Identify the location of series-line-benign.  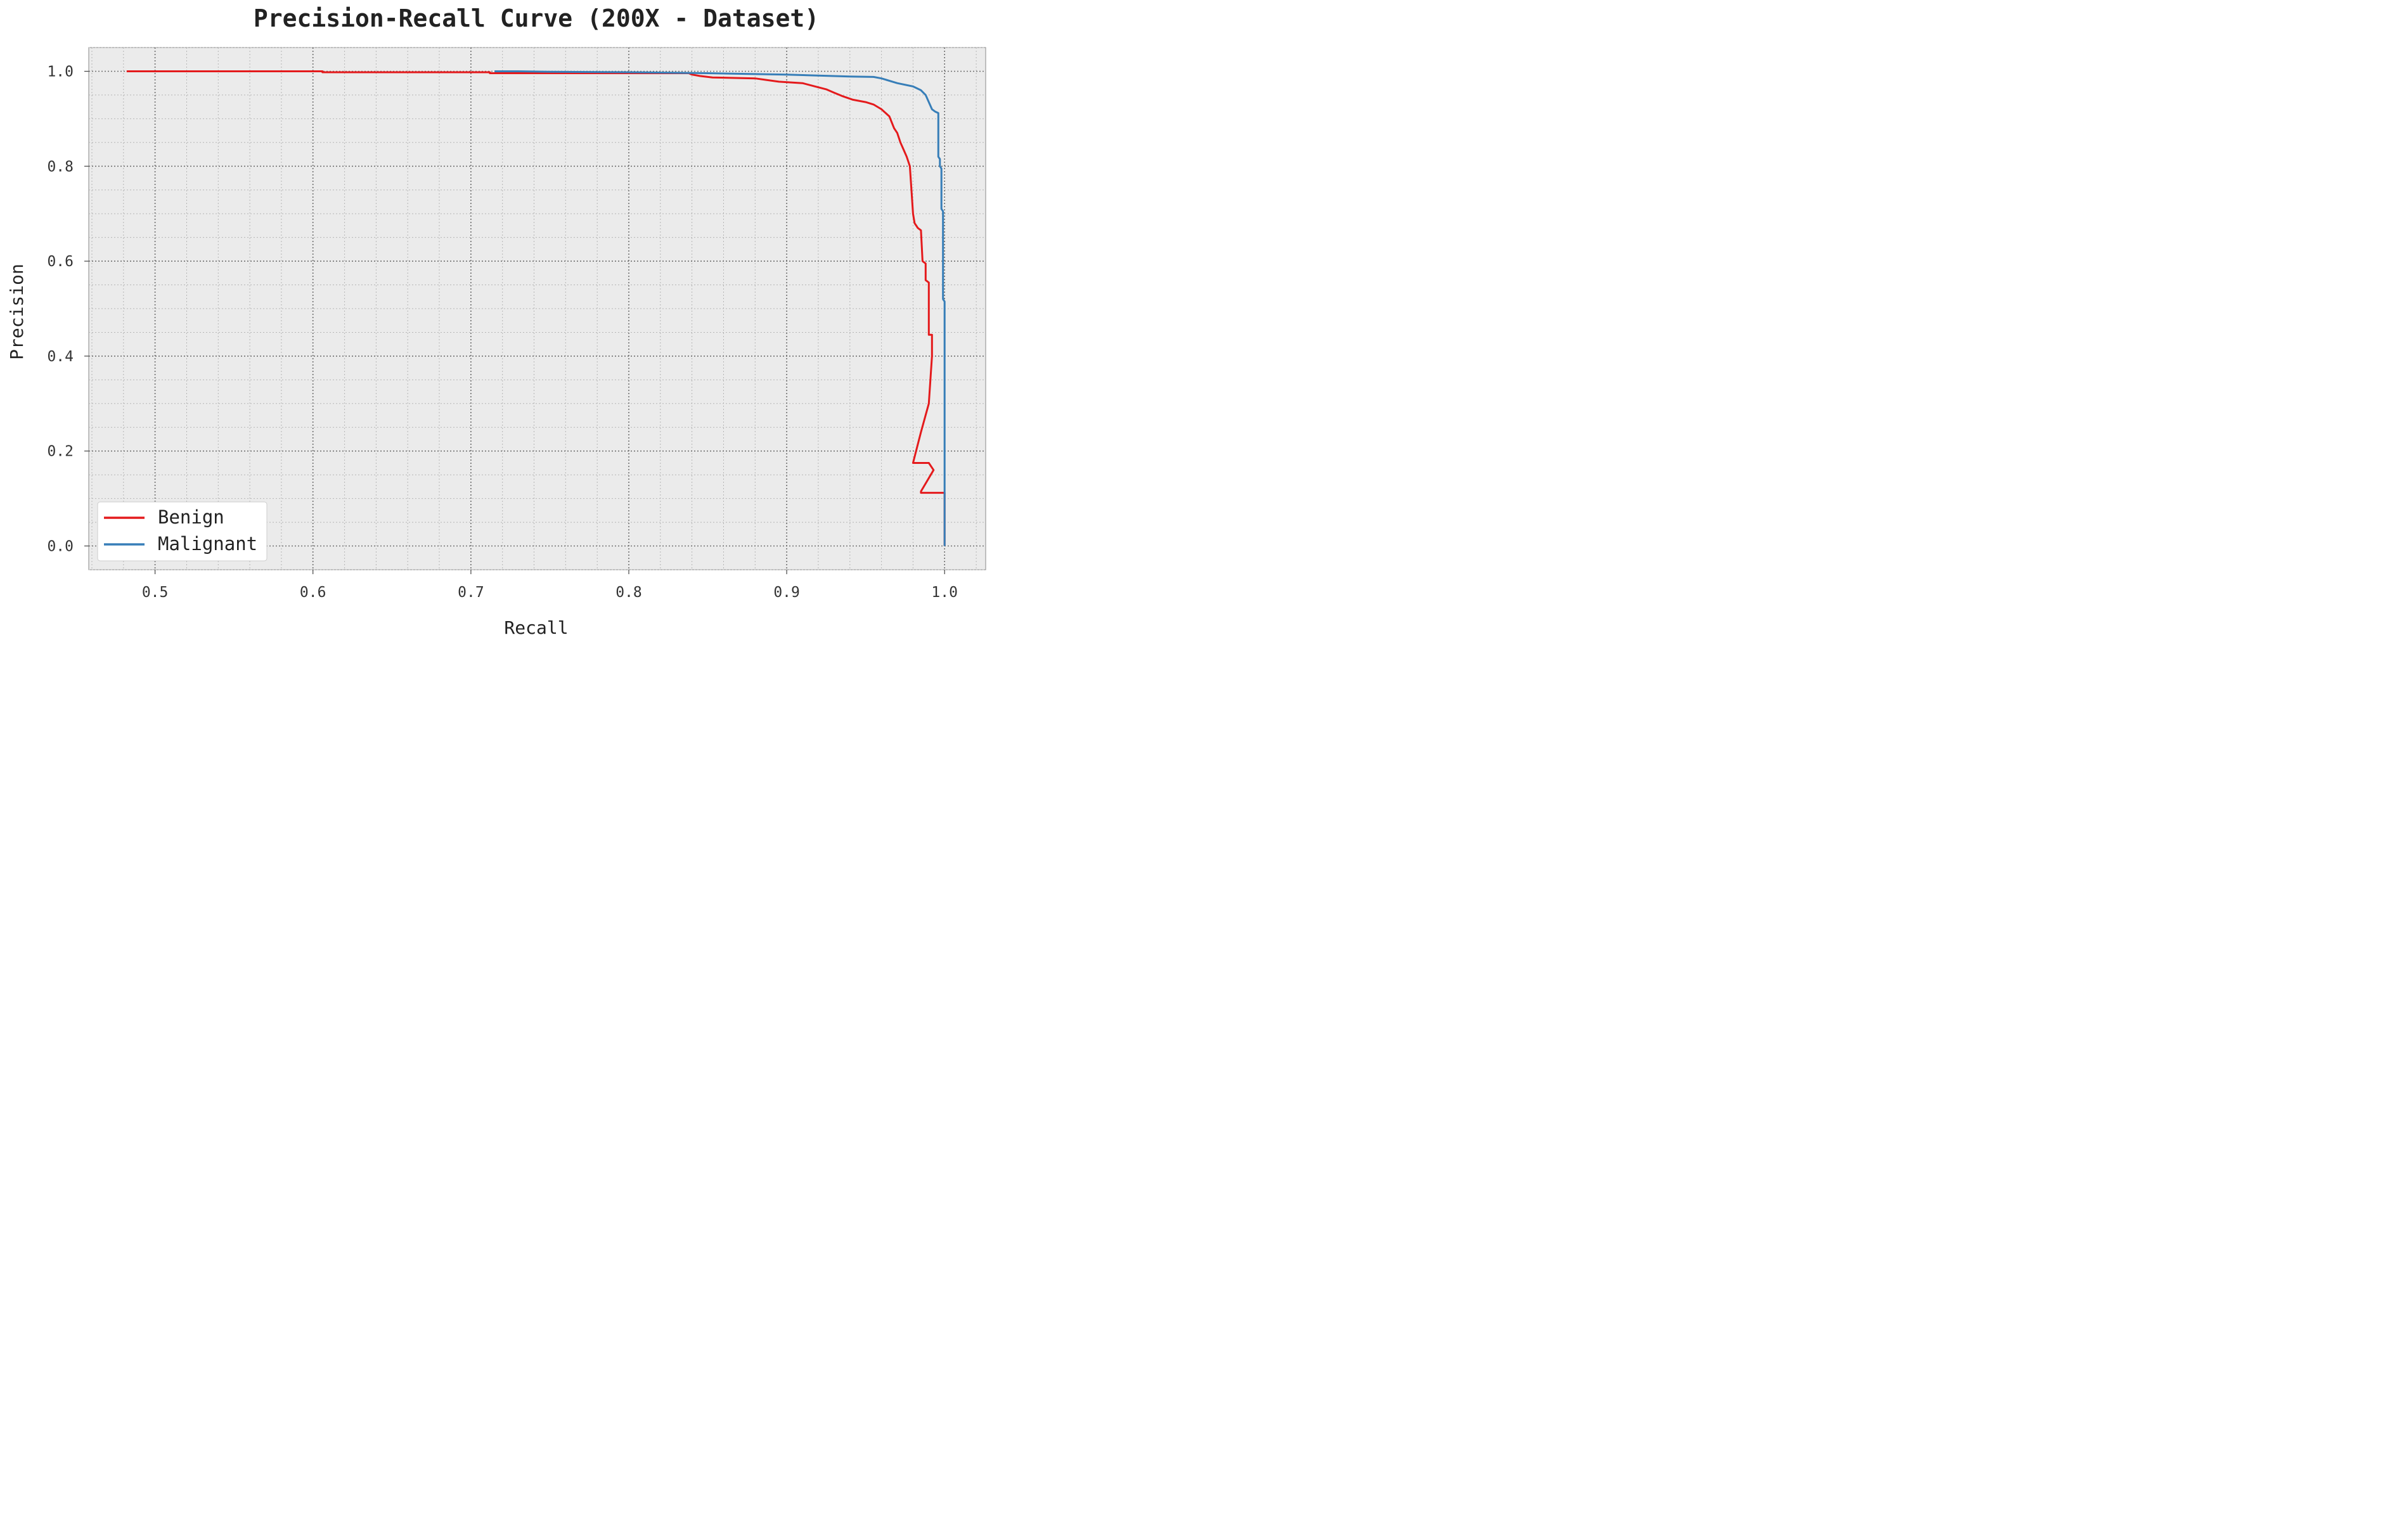
(536, 308).